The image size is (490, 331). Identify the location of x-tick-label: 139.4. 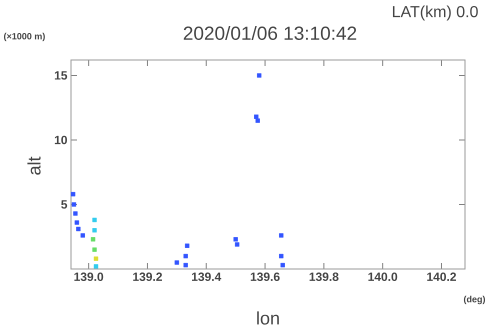
(207, 277).